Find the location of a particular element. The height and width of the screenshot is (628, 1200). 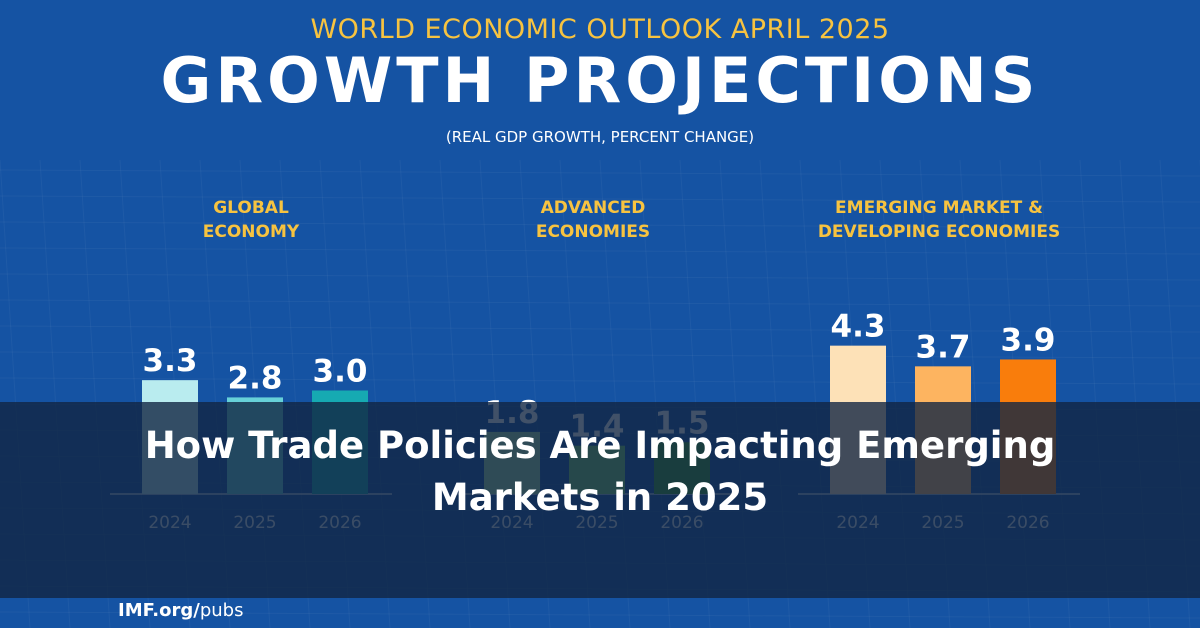

page-title: GROWTH PROJECTIONS is located at coordinates (600, 80).